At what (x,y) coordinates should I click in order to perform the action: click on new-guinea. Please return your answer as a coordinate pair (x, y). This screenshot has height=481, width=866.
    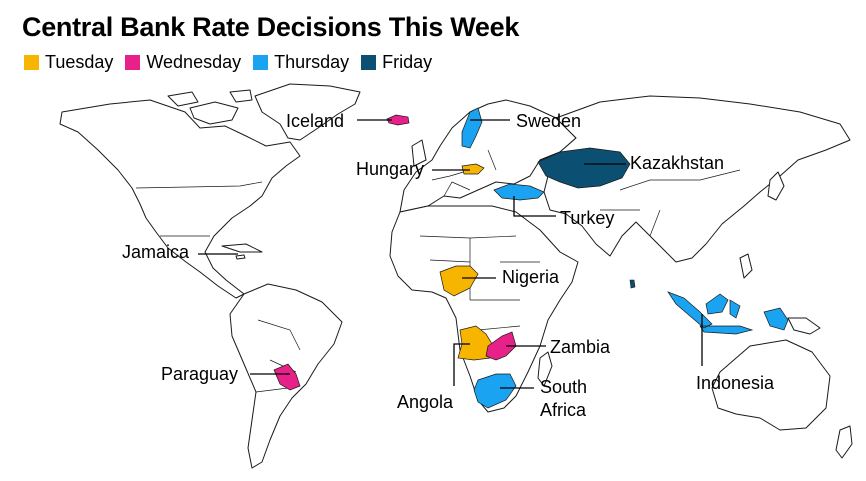
    Looking at the image, I should click on (804, 326).